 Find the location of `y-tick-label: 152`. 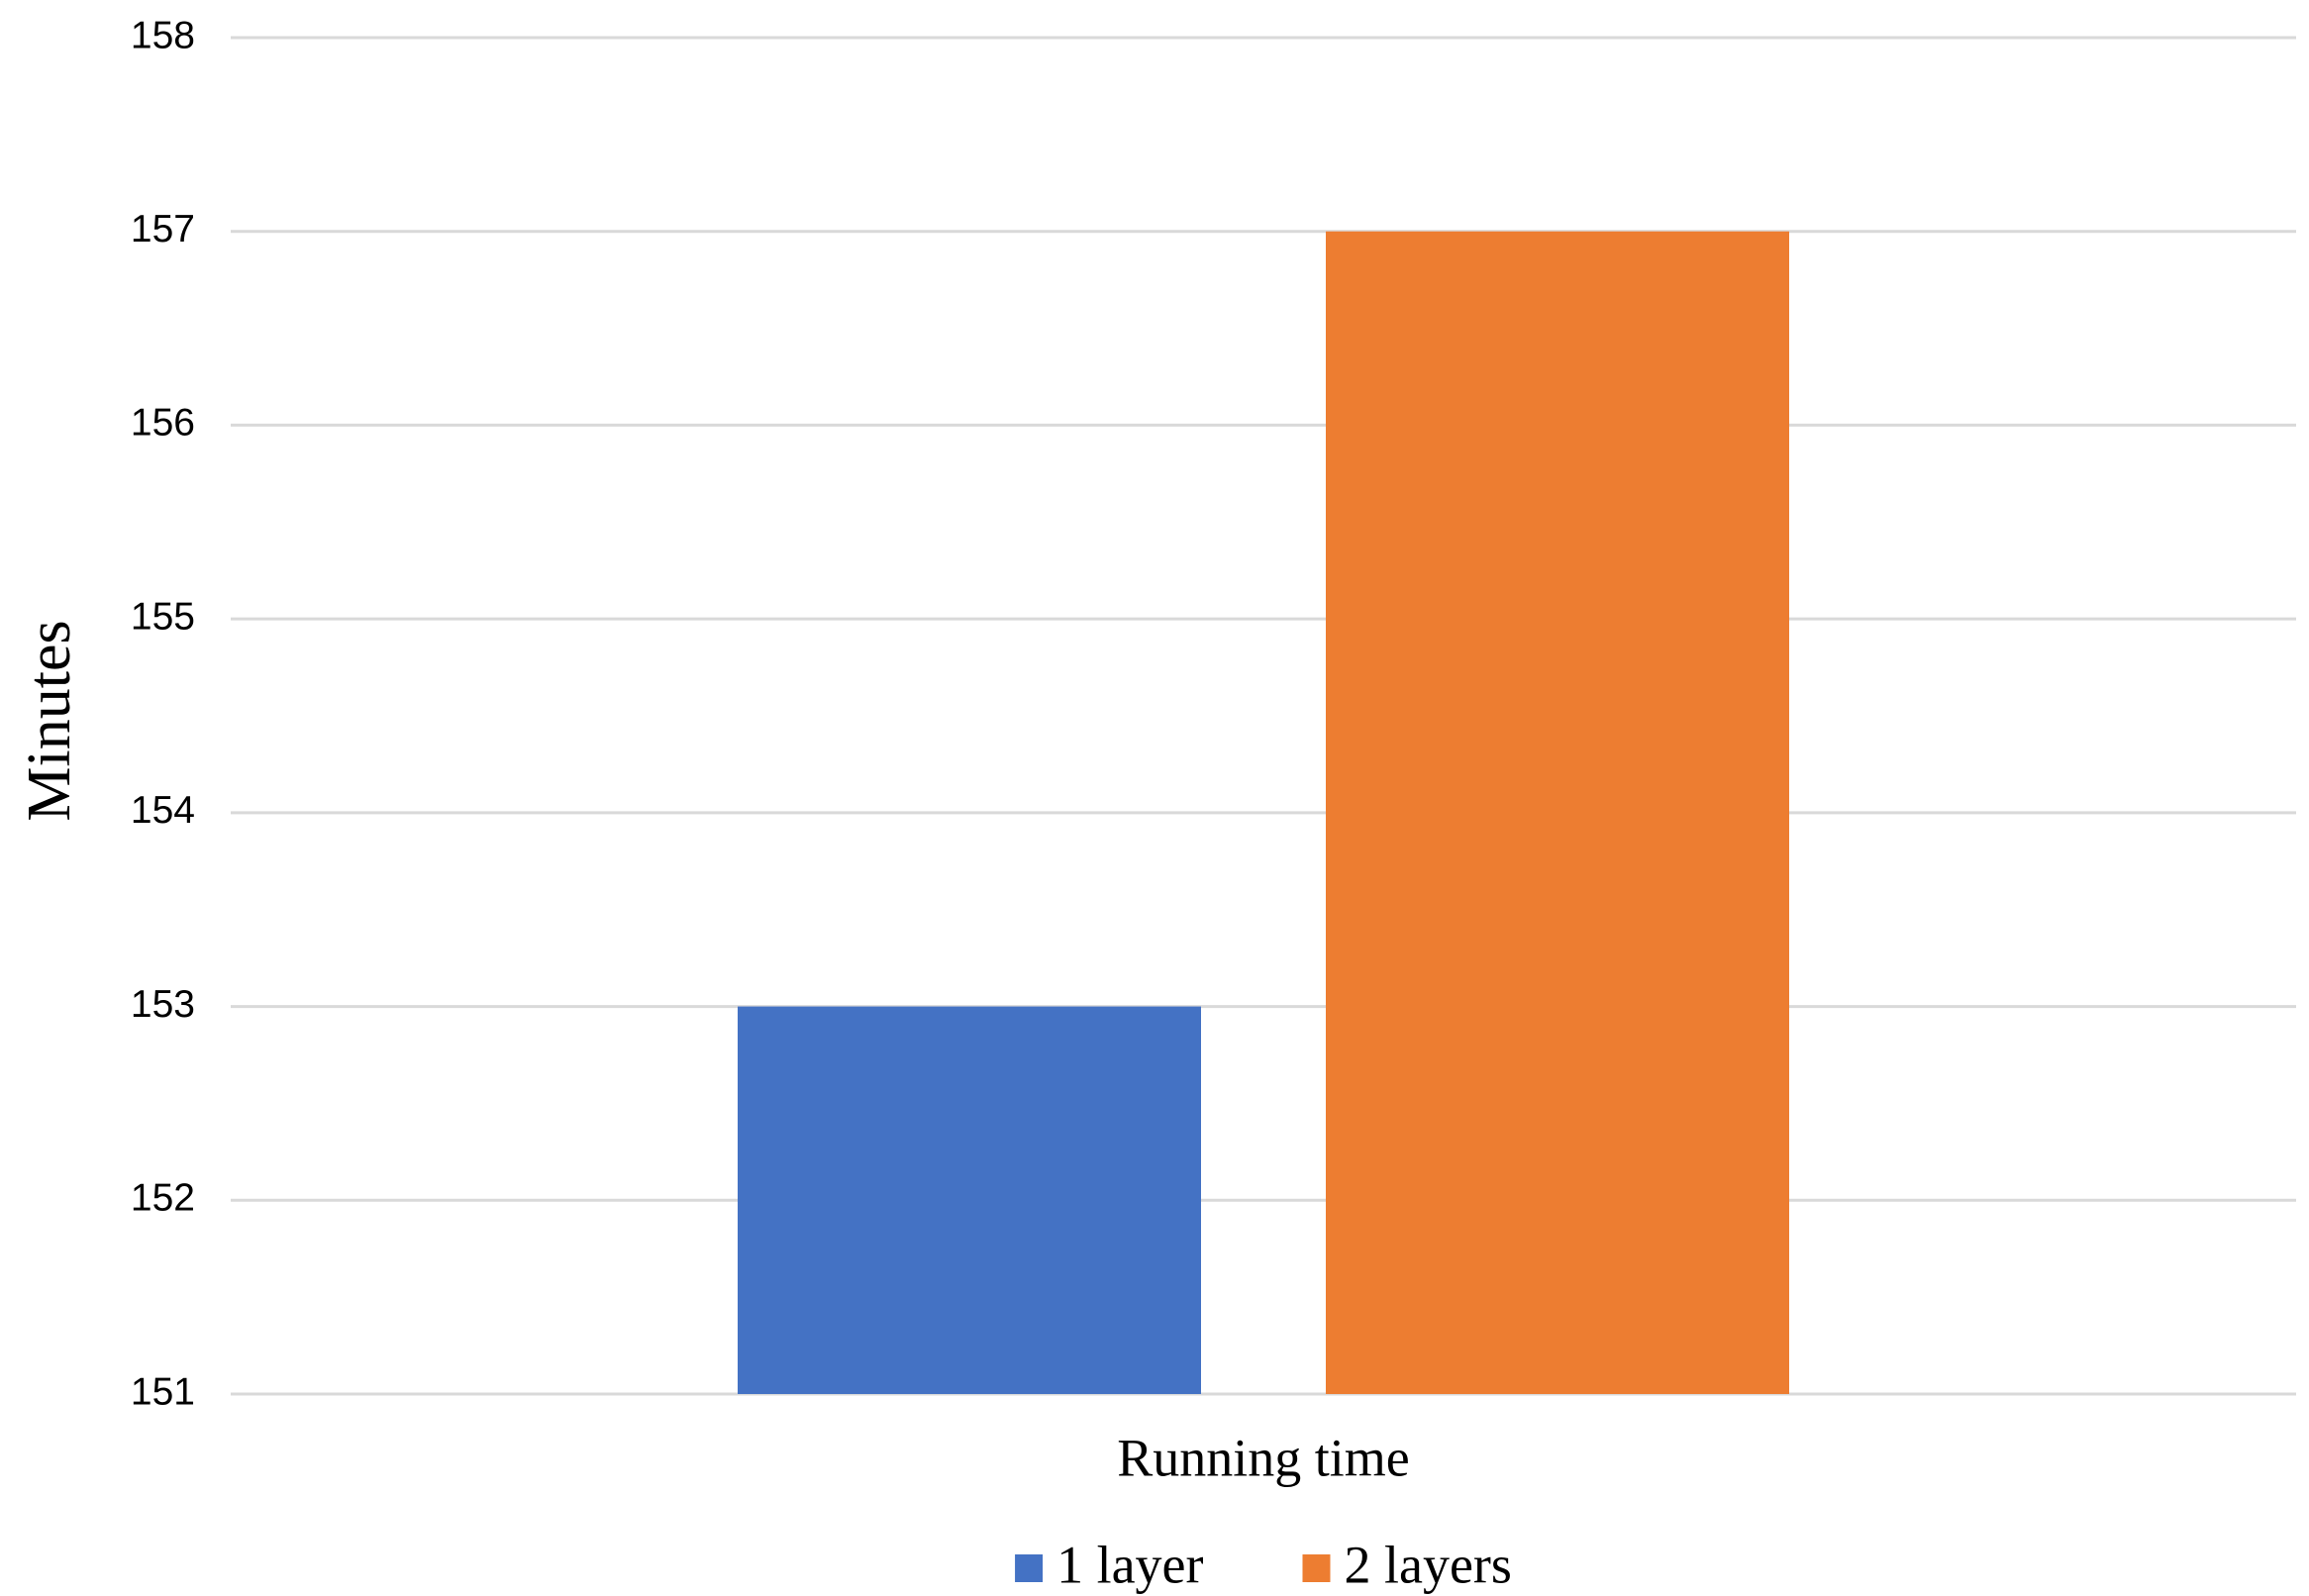

y-tick-label: 152 is located at coordinates (163, 1198).